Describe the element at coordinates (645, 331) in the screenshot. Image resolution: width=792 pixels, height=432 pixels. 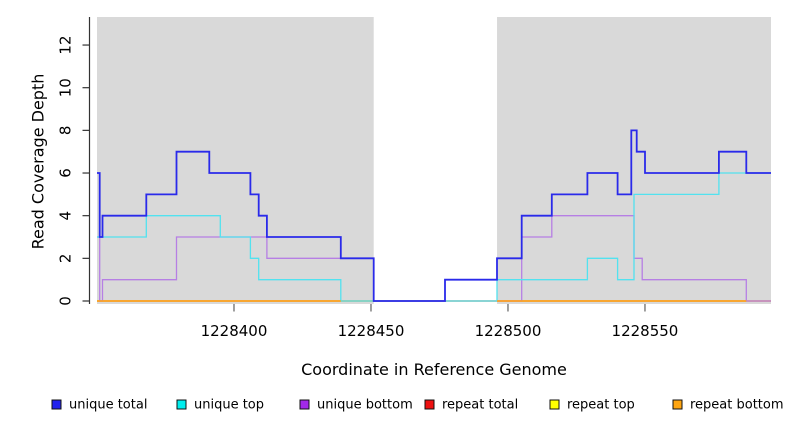
I see `x-tick-label: 1228550` at that location.